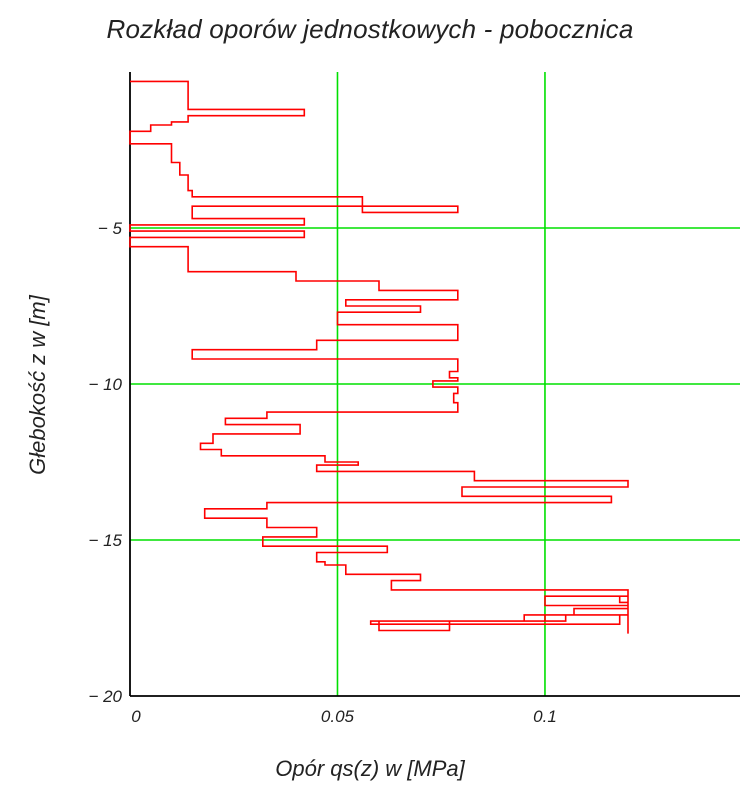  Describe the element at coordinates (338, 716) in the screenshot. I see `x-tick-label-1: 0.05` at that location.